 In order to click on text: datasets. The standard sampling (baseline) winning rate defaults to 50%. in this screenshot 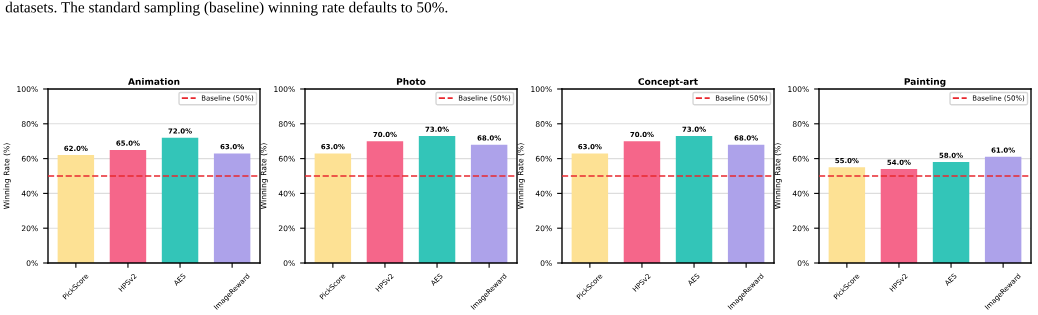, I will do `click(226, 8)`.